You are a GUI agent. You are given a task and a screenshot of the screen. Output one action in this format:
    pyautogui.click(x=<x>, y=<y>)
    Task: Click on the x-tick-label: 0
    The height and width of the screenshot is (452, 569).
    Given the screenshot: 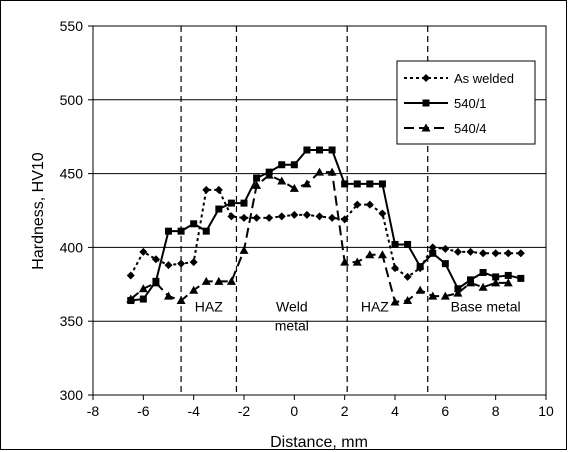 What is the action you would take?
    pyautogui.click(x=294, y=411)
    